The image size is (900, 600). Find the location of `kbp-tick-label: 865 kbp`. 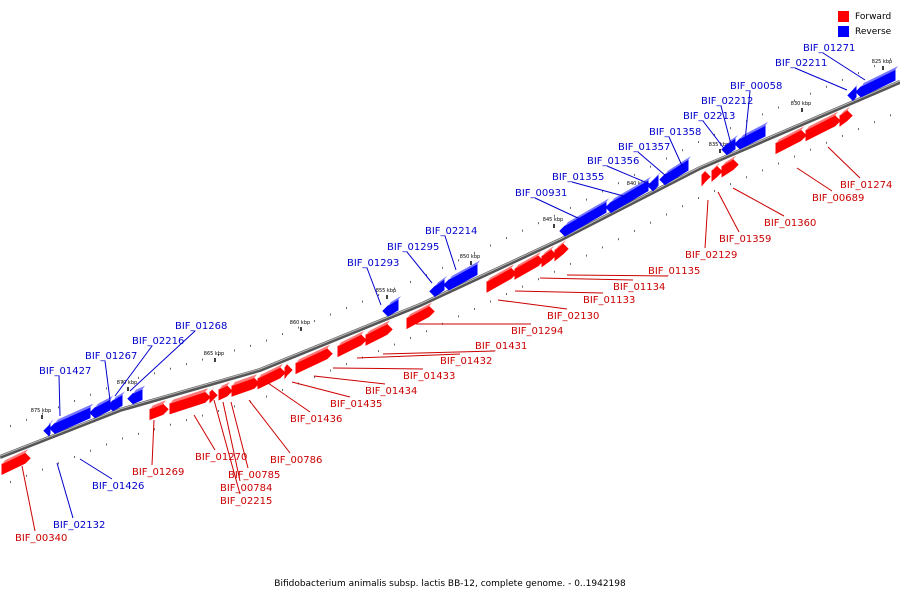

kbp-tick-label: 865 kbp is located at coordinates (214, 354).